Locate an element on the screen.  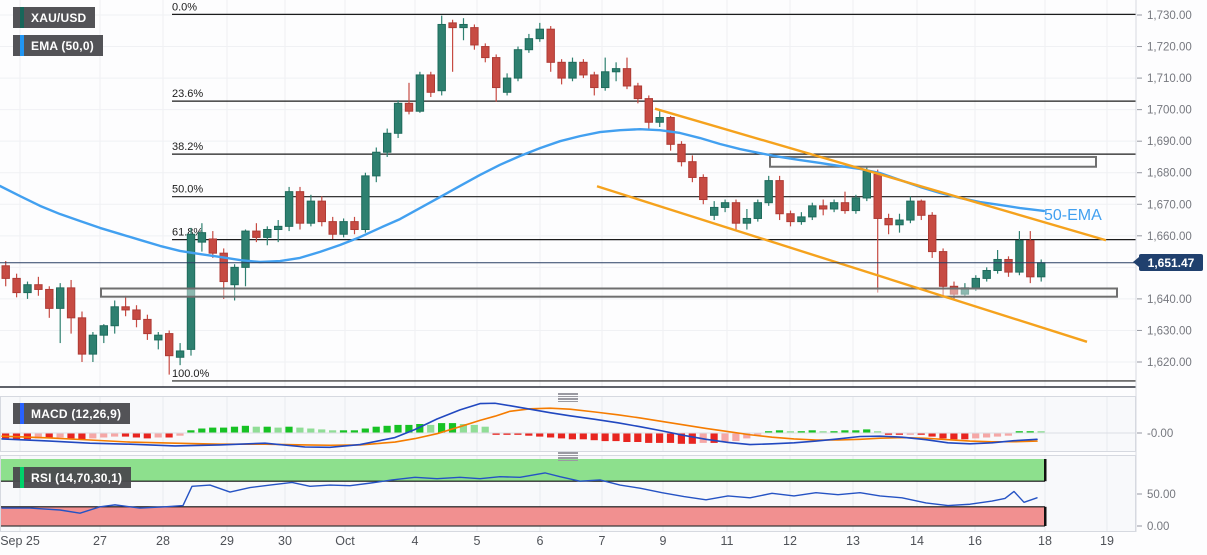
rsi-line is located at coordinates (519, 493).